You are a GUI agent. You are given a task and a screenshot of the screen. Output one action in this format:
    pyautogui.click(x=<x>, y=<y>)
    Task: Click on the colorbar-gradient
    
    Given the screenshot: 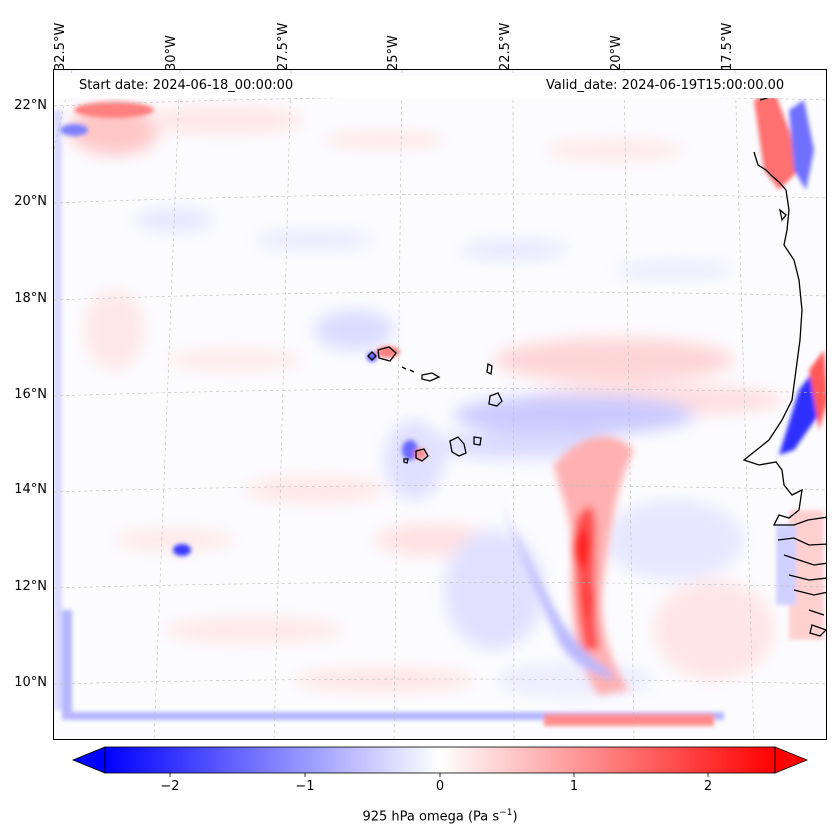 What is the action you would take?
    pyautogui.click(x=440, y=760)
    